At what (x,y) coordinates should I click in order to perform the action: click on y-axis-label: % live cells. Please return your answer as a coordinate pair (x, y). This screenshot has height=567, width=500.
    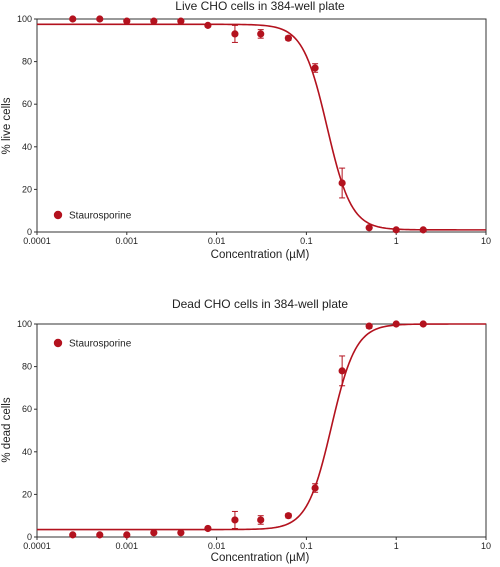
    Looking at the image, I should click on (7, 125).